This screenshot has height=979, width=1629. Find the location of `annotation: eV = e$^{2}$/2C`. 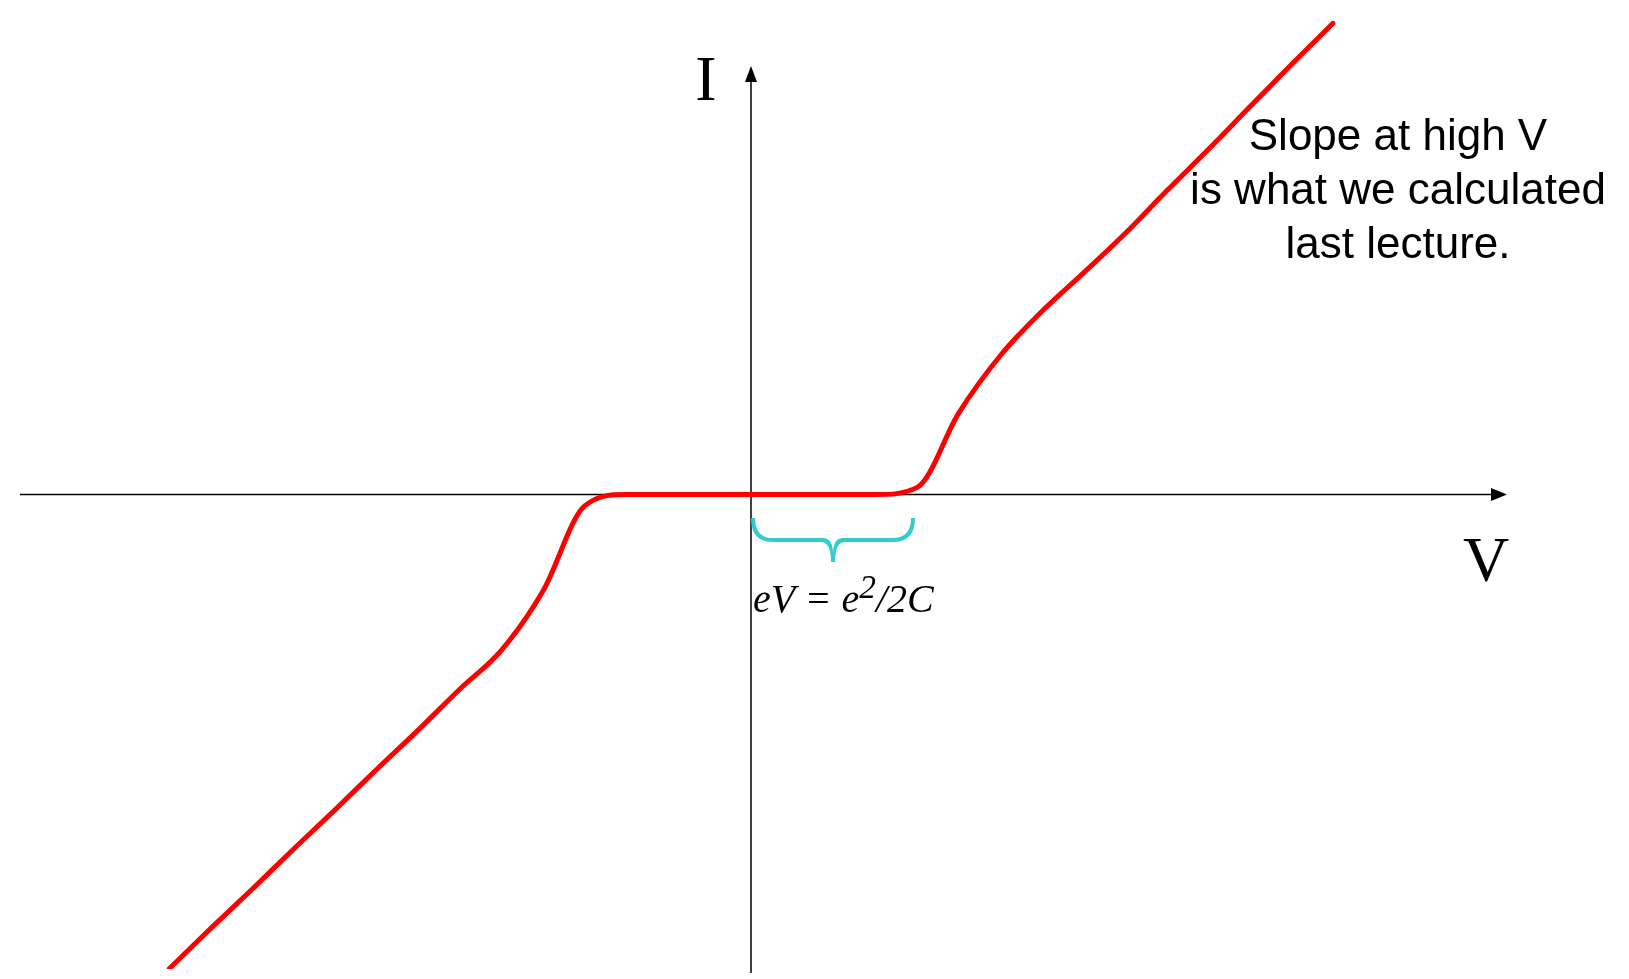

annotation: eV = e$^{2}$/2C is located at coordinates (843, 595).